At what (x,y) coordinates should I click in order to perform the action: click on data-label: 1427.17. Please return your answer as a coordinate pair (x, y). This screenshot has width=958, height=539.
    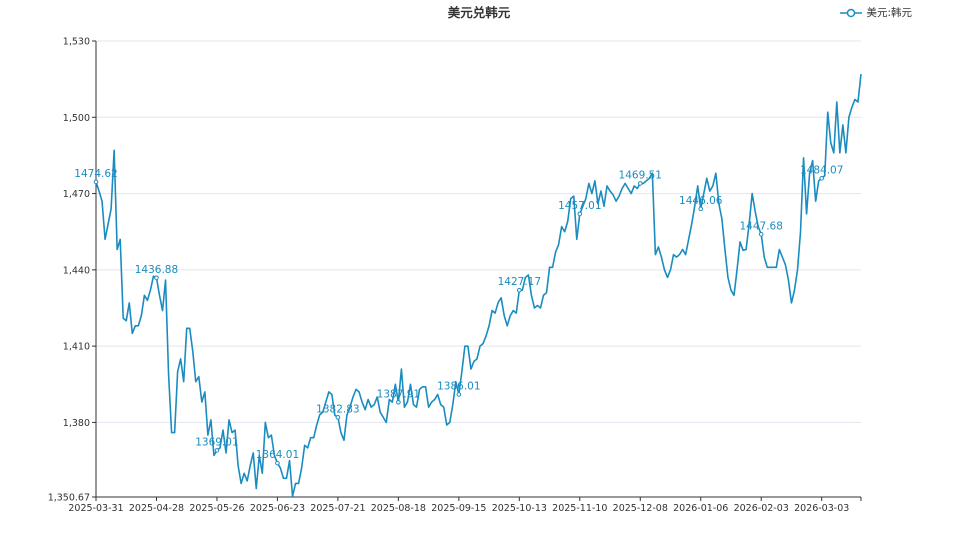
    Looking at the image, I should click on (519, 282).